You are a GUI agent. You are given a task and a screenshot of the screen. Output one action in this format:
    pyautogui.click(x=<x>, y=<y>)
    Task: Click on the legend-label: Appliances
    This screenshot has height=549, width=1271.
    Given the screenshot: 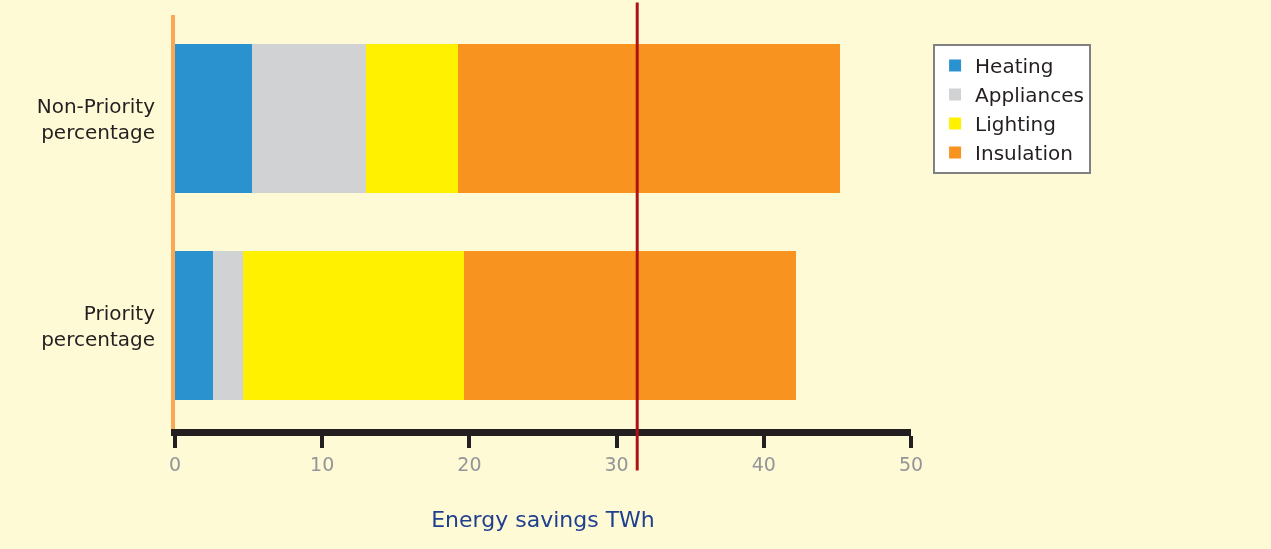 What is the action you would take?
    pyautogui.click(x=1029, y=95)
    